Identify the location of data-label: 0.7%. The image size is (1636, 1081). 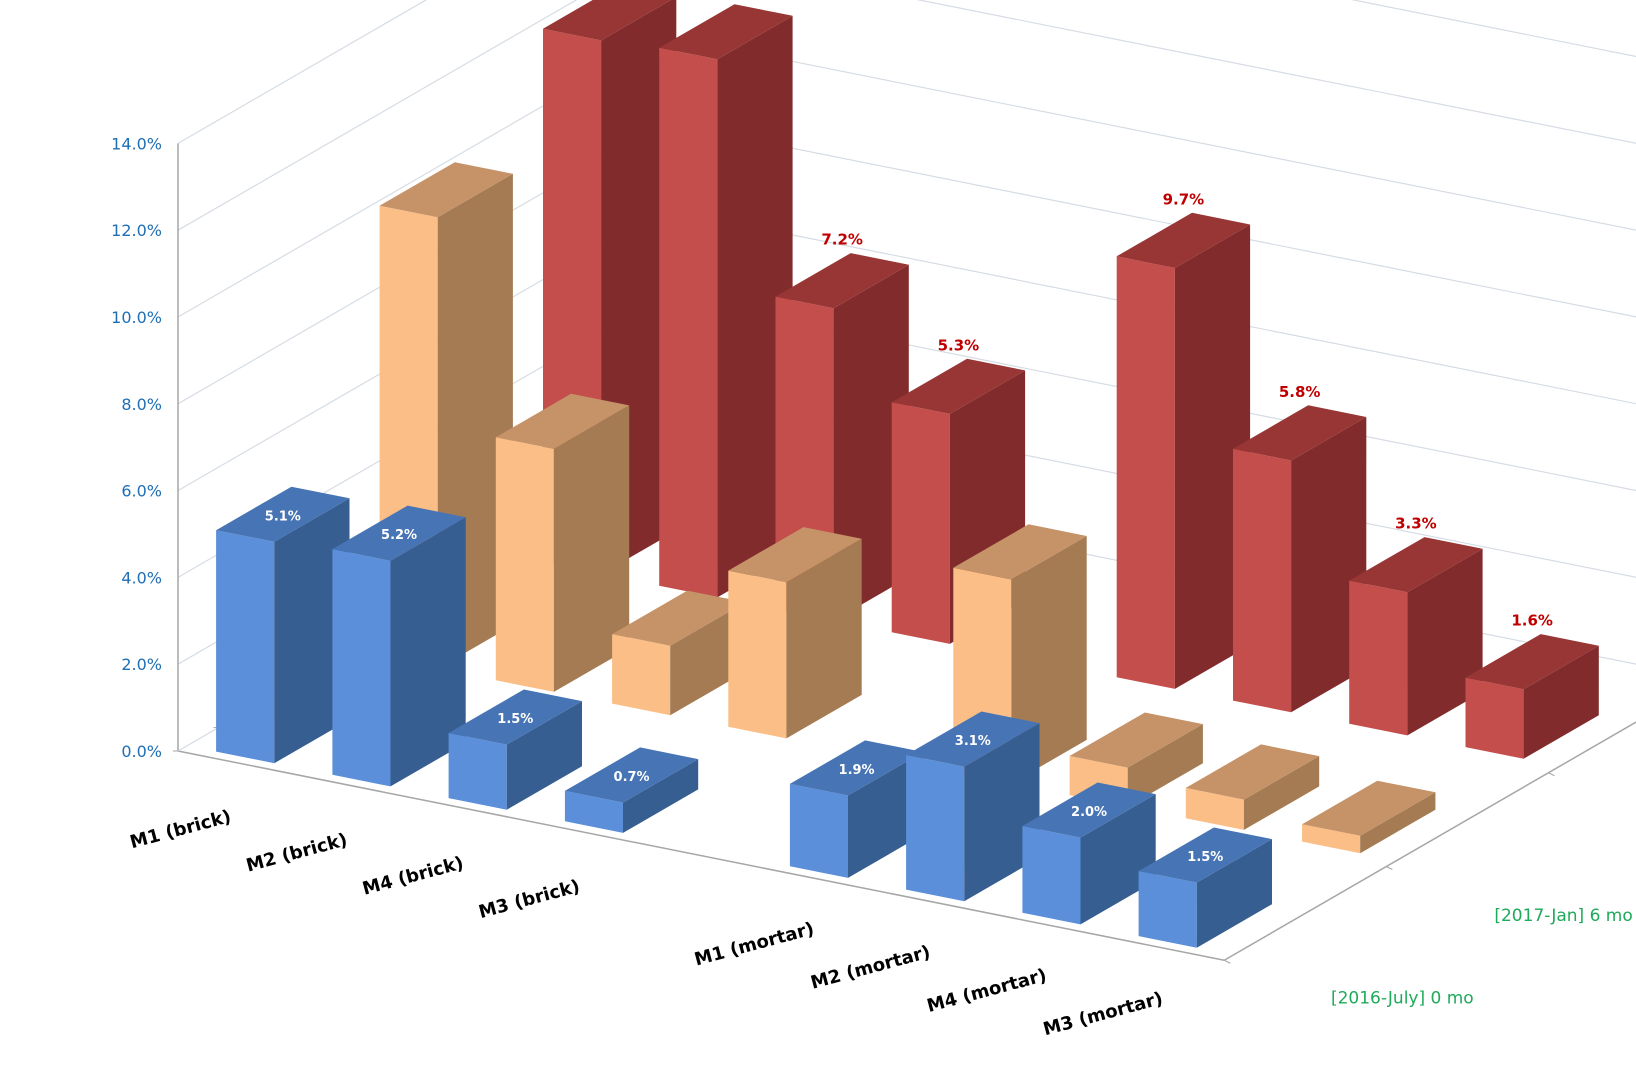
(632, 777).